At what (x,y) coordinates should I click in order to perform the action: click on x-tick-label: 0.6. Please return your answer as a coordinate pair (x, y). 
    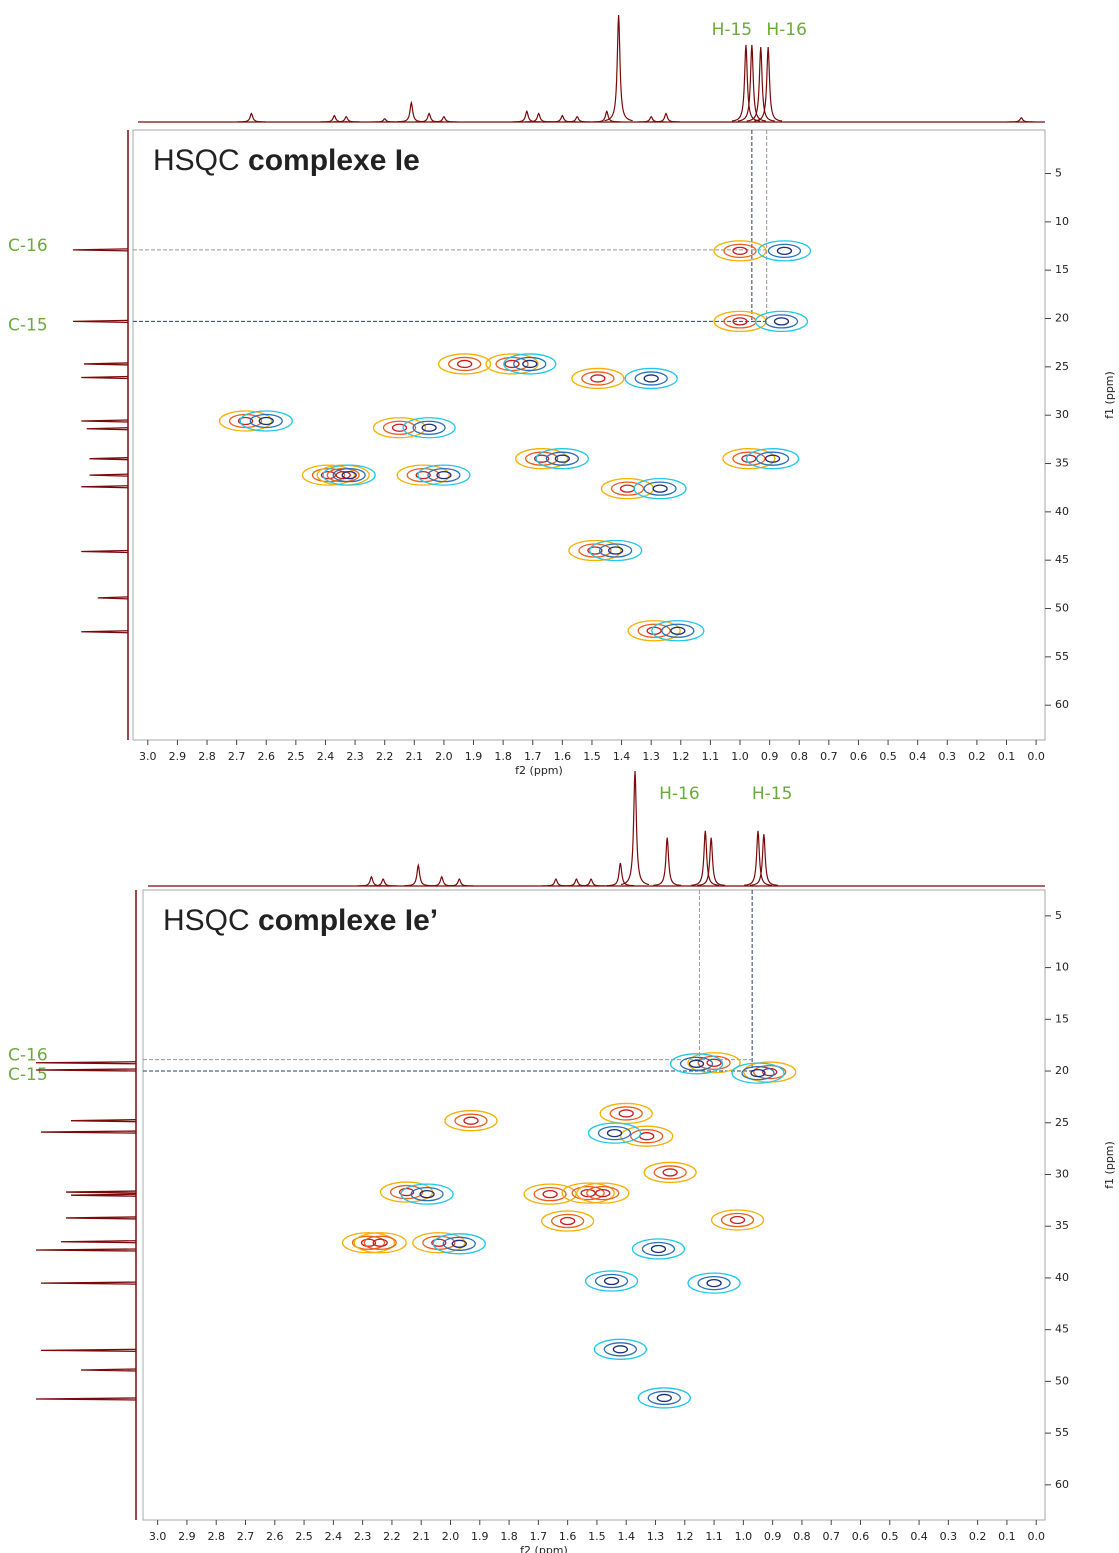
    Looking at the image, I should click on (861, 1536).